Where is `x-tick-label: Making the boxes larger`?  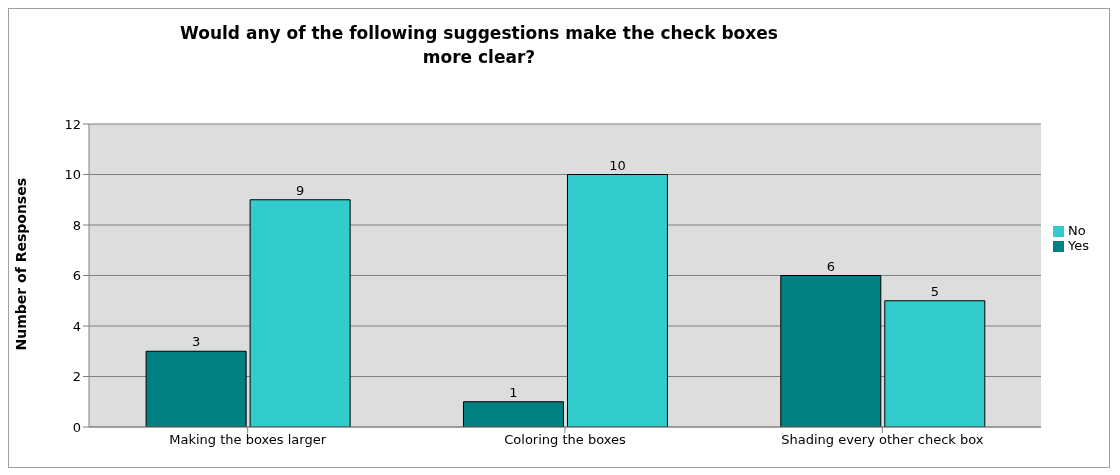
x-tick-label: Making the boxes larger is located at coordinates (248, 440).